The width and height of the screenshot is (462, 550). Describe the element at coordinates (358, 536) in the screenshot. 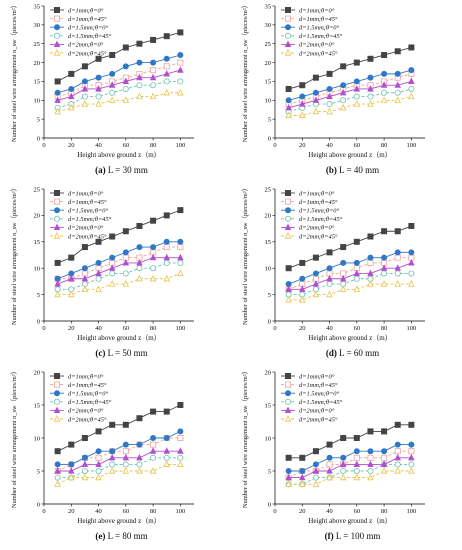

I see `panel-caption-value: L = 100 mm` at that location.